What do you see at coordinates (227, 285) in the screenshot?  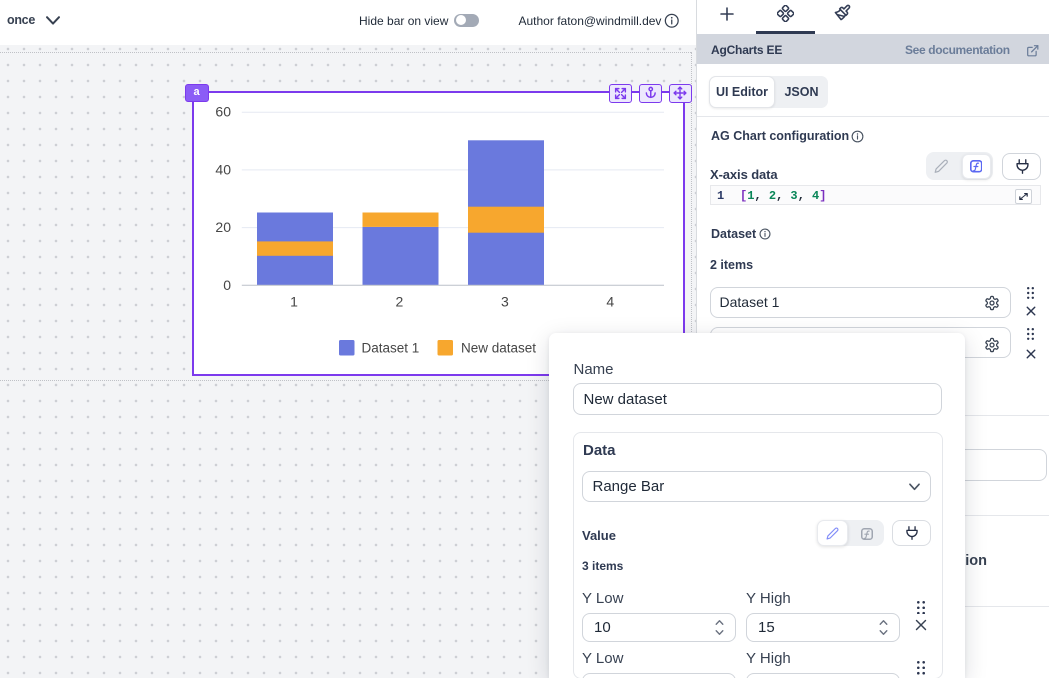 I see `svg-text: 0` at bounding box center [227, 285].